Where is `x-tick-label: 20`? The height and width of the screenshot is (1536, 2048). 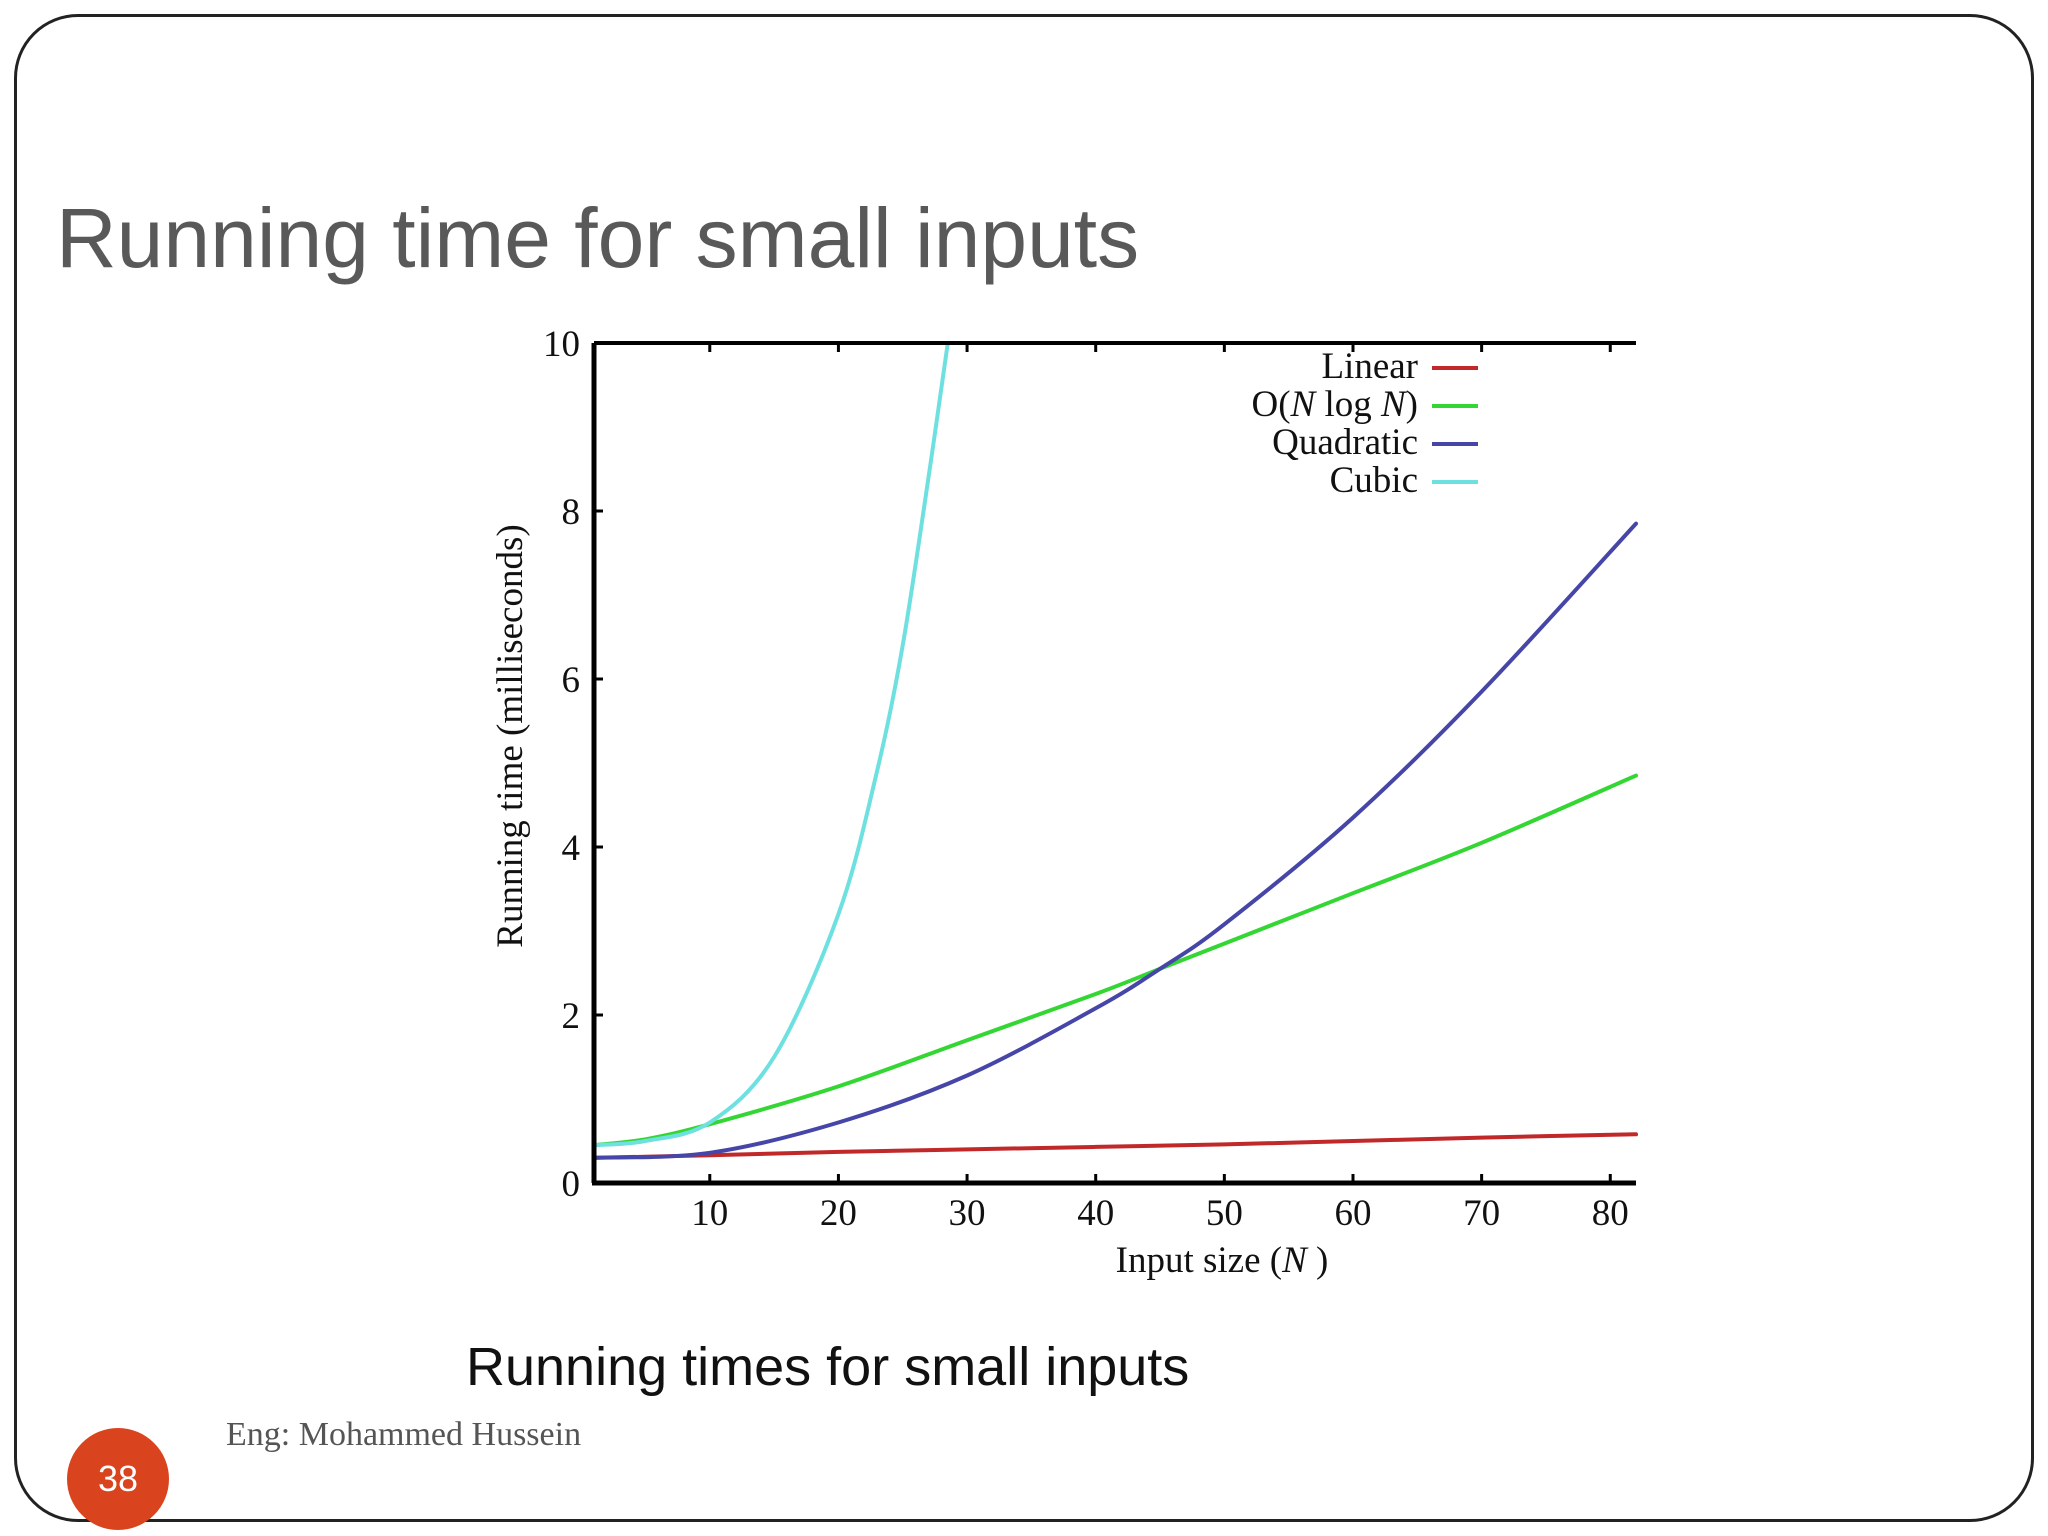
x-tick-label: 20 is located at coordinates (838, 1213).